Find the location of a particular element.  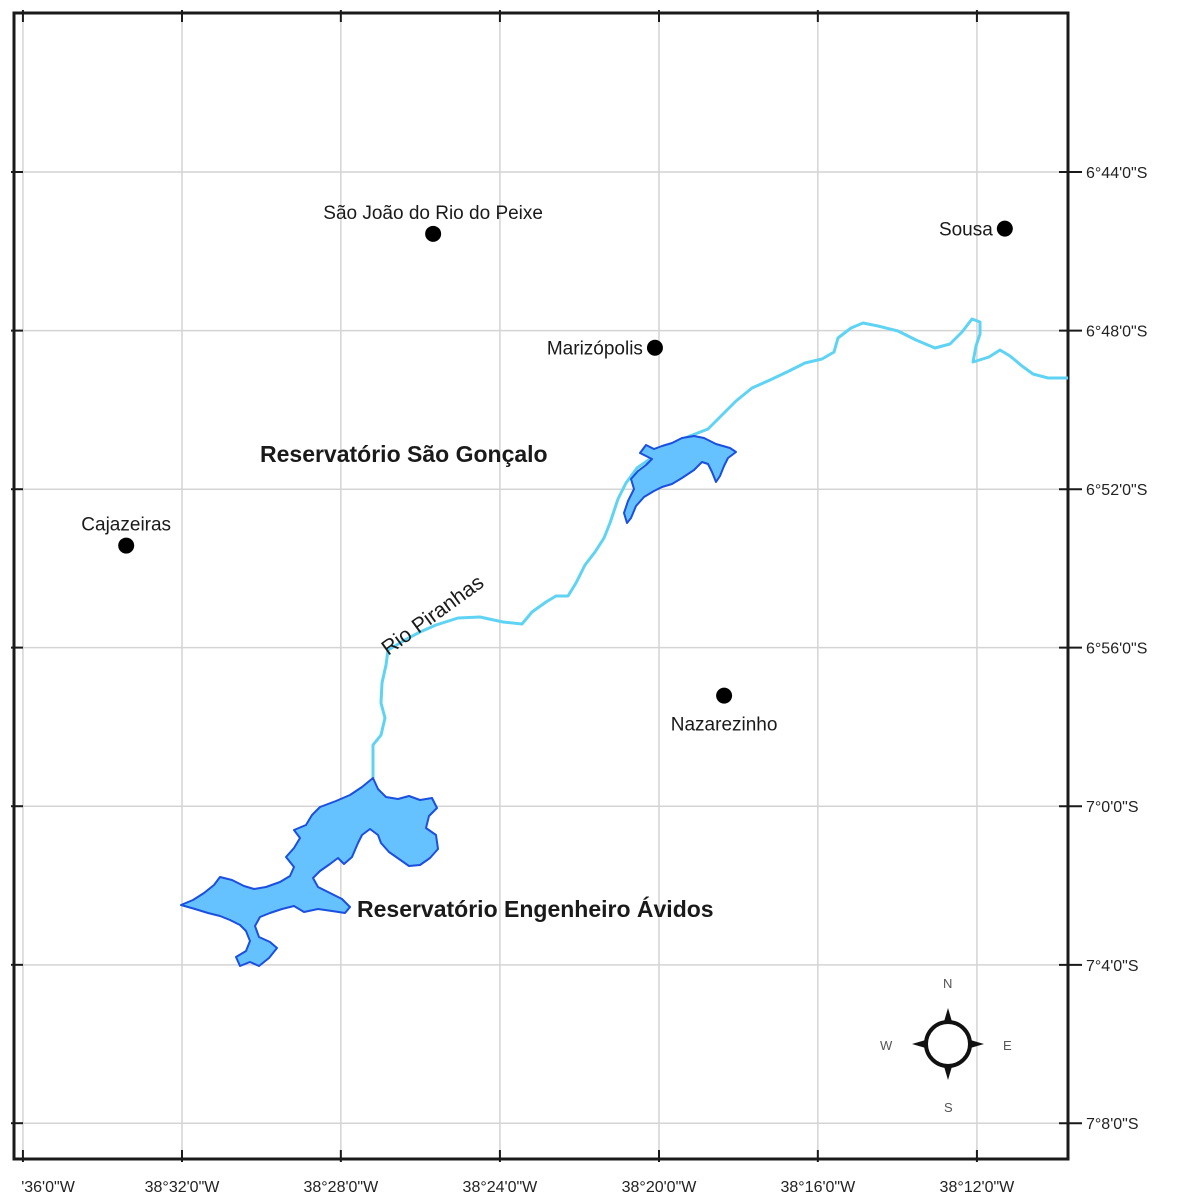

latitude-tick-label: 6°48'0"S is located at coordinates (1116, 332).